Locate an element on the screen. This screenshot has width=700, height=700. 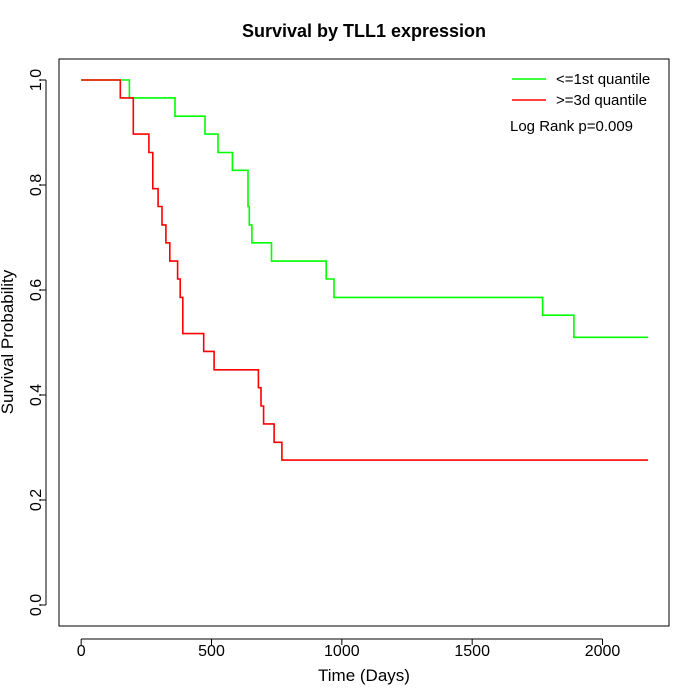
x-axis-label: Time (Days) is located at coordinates (364, 675).